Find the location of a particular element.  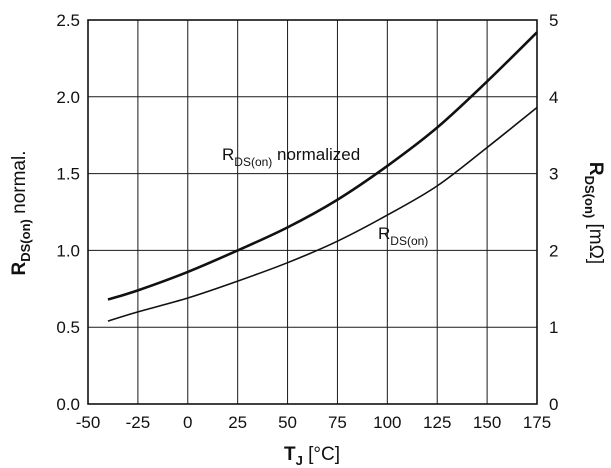

y-right-tick-label: 5 is located at coordinates (553, 20).